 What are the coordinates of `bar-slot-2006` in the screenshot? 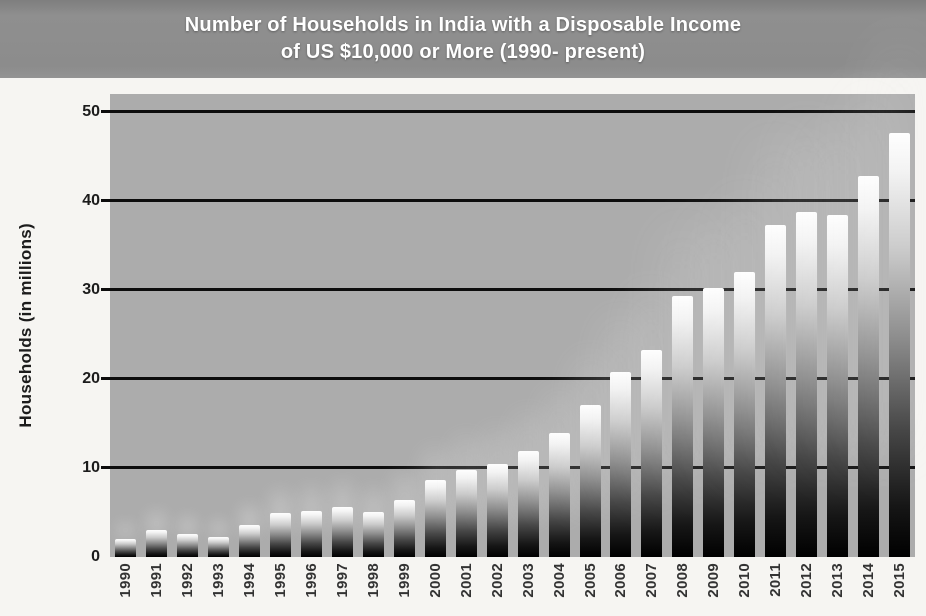 It's located at (621, 325).